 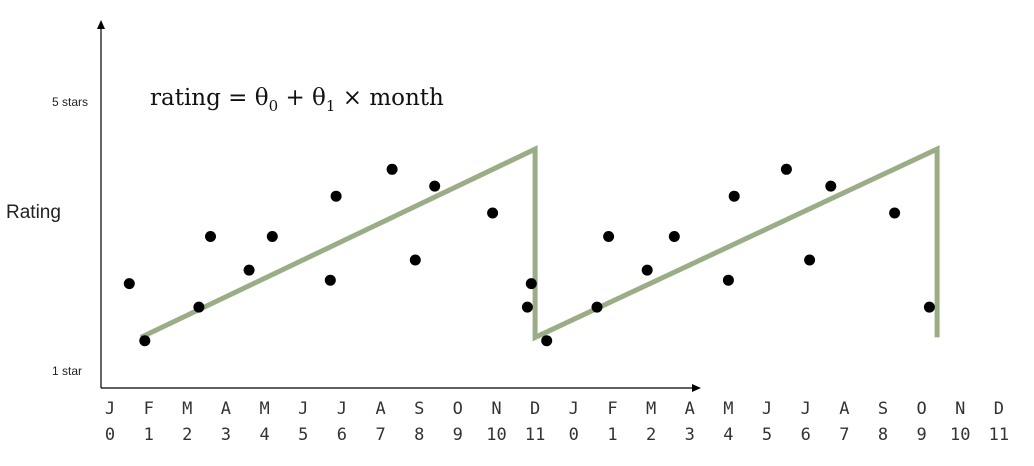 I want to click on y-axis-label: Rating, so click(x=33, y=212).